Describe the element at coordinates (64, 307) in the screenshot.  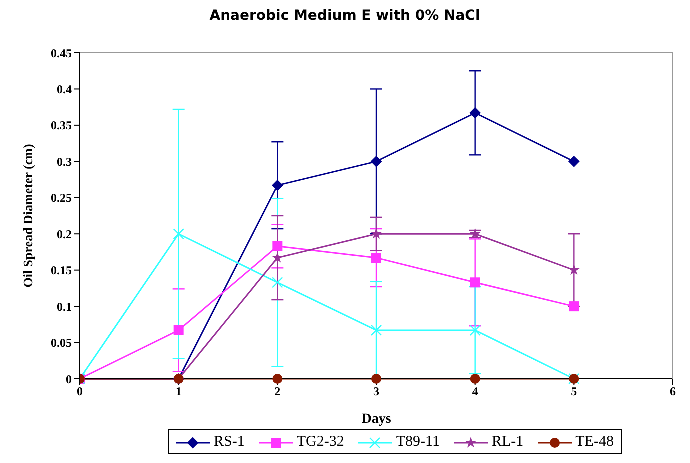
I see `y-tick-label: 0.1` at that location.